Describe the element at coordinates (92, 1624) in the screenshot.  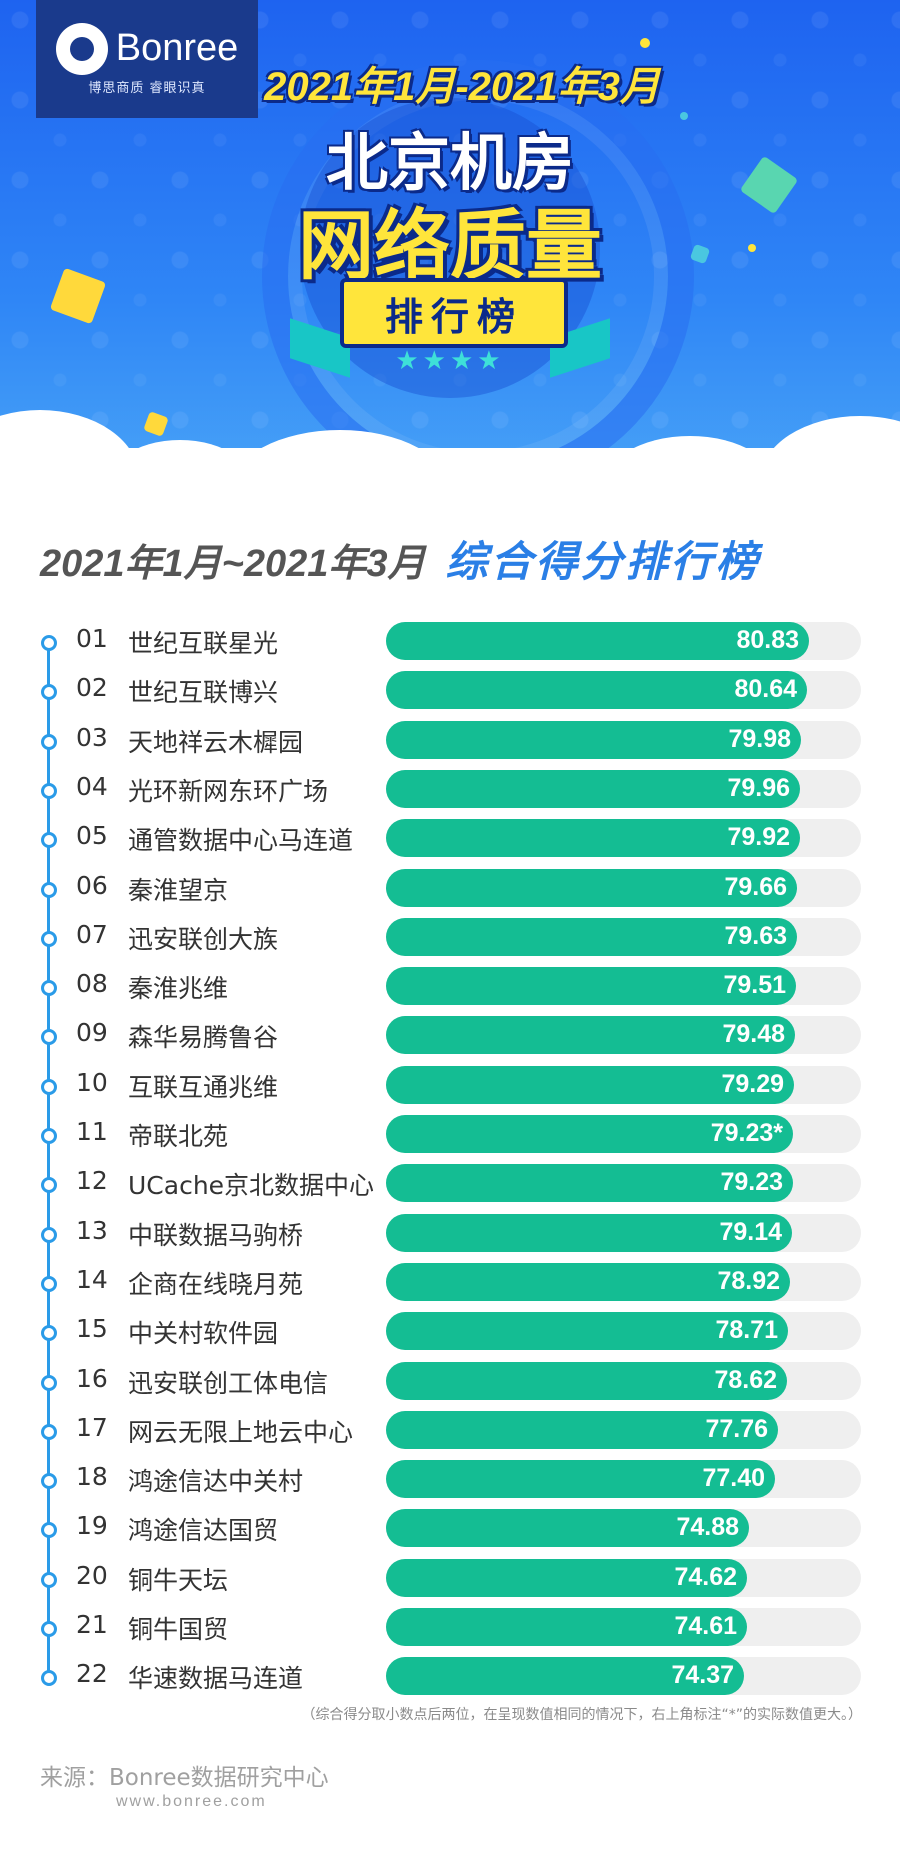
I see `rank-number: 21` at that location.